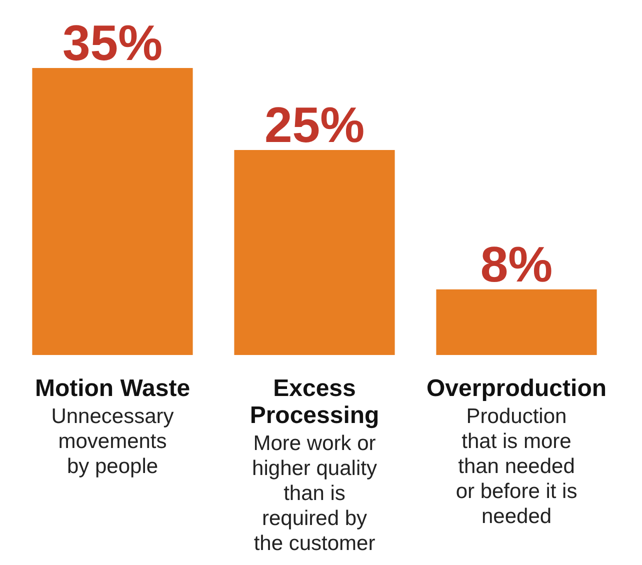 Image resolution: width=642 pixels, height=565 pixels. I want to click on data-label: 8%, so click(516, 264).